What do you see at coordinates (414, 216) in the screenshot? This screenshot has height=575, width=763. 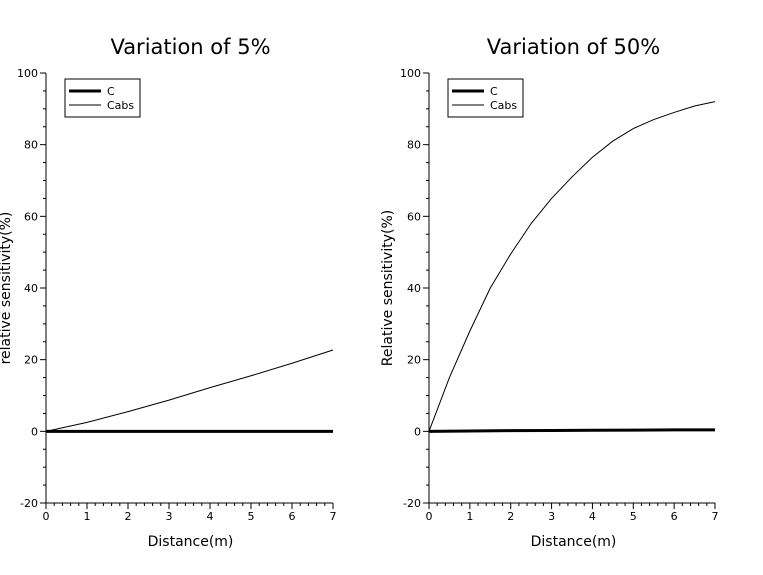 I see `right-y-tick-label: 60` at bounding box center [414, 216].